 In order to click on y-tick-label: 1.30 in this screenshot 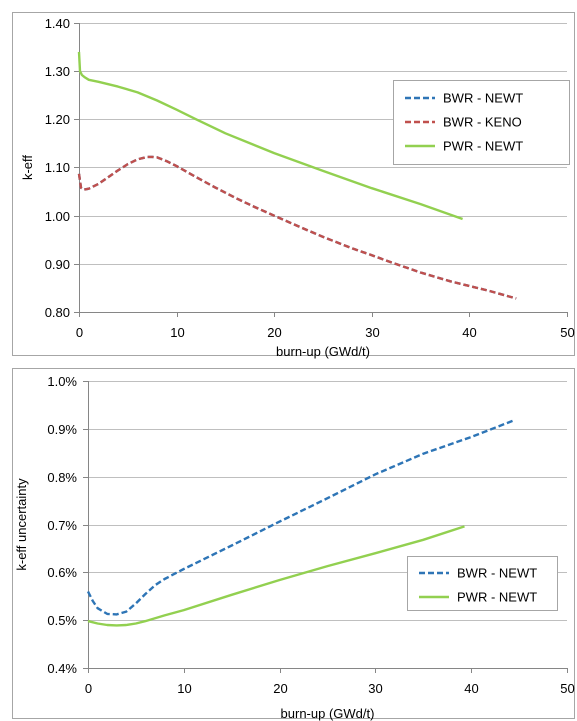, I will do `click(57, 71)`.